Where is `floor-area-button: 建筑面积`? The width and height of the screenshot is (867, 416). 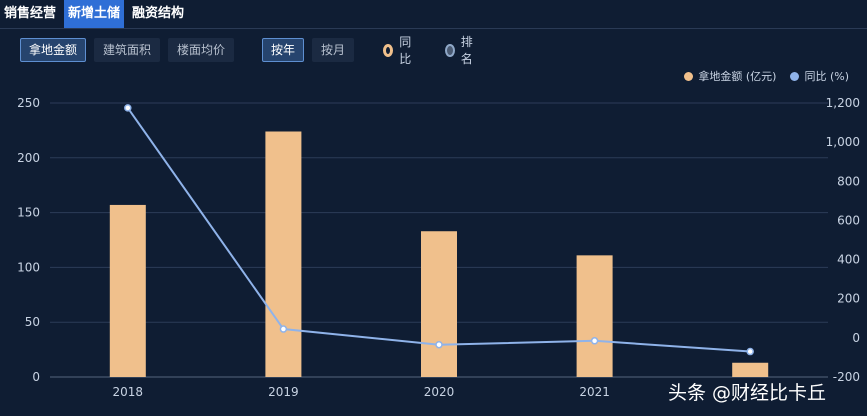
floor-area-button: 建筑面积 is located at coordinates (127, 50).